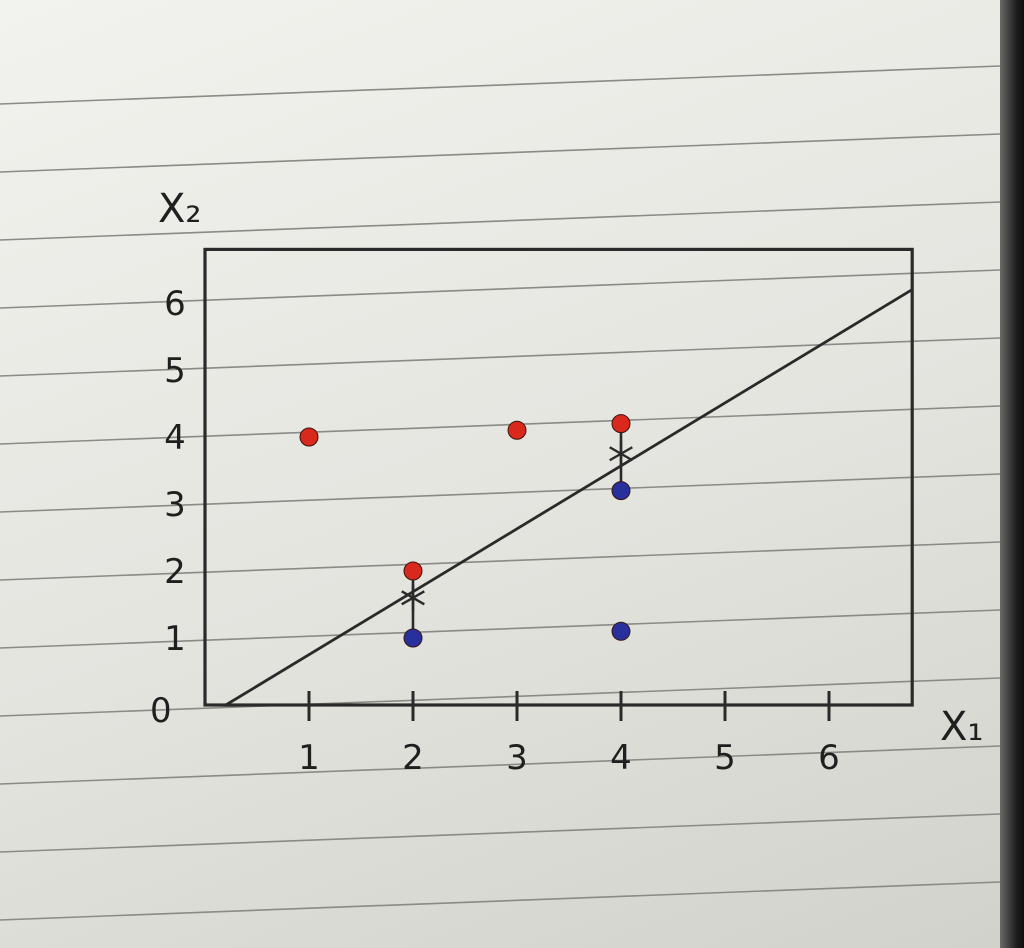  What do you see at coordinates (309, 758) in the screenshot?
I see `x-tick-label: 1` at bounding box center [309, 758].